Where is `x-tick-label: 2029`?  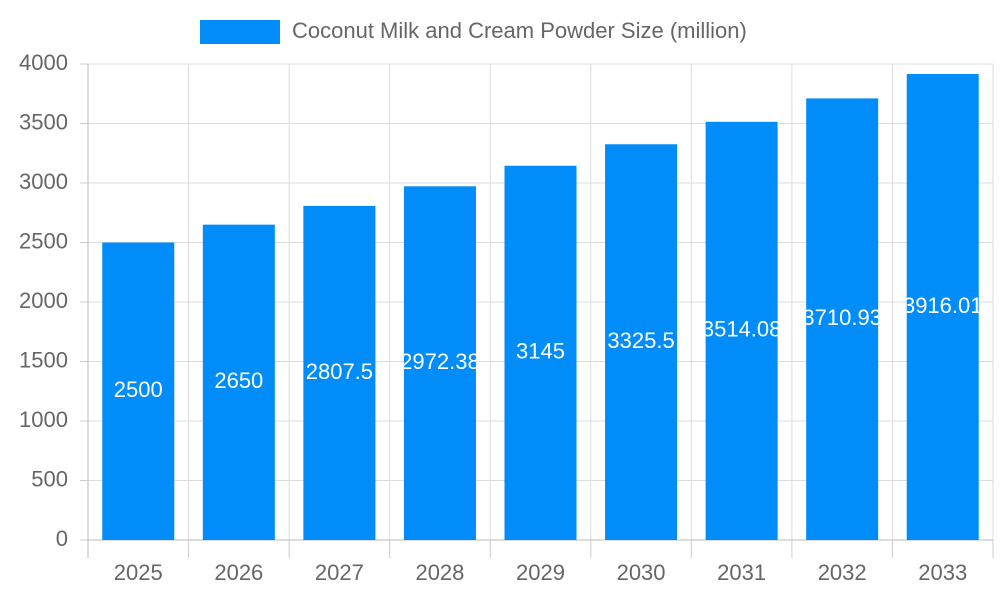
x-tick-label: 2029 is located at coordinates (540, 572).